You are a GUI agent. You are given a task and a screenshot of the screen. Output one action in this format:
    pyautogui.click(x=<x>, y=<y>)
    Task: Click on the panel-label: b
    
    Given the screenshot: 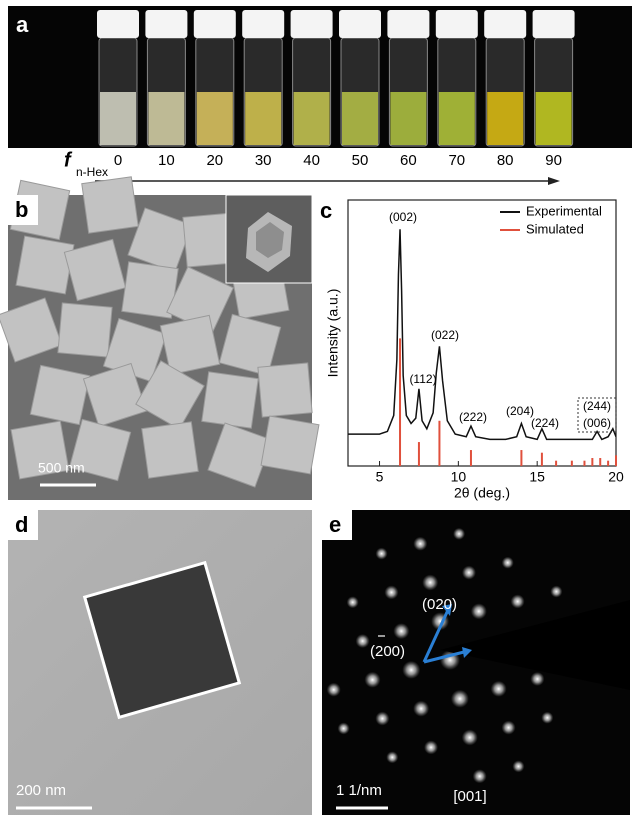 What is the action you would take?
    pyautogui.click(x=21, y=209)
    